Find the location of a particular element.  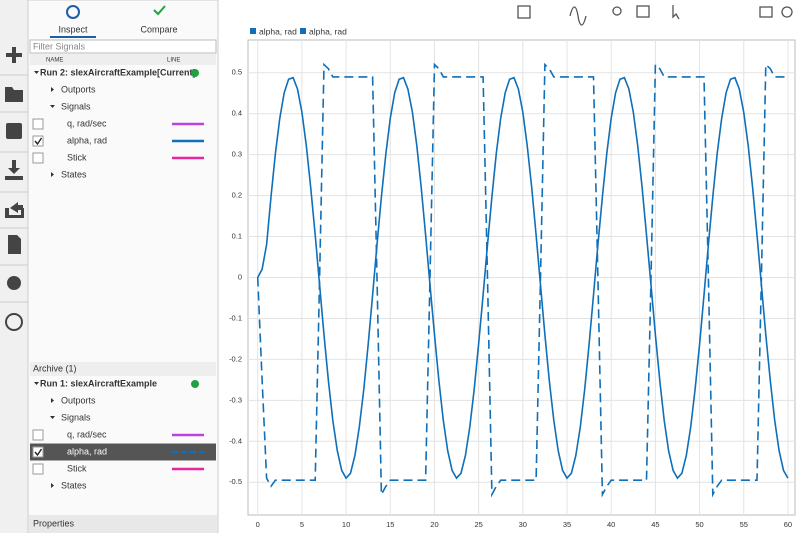

x-tick-label: 50 is located at coordinates (699, 524).